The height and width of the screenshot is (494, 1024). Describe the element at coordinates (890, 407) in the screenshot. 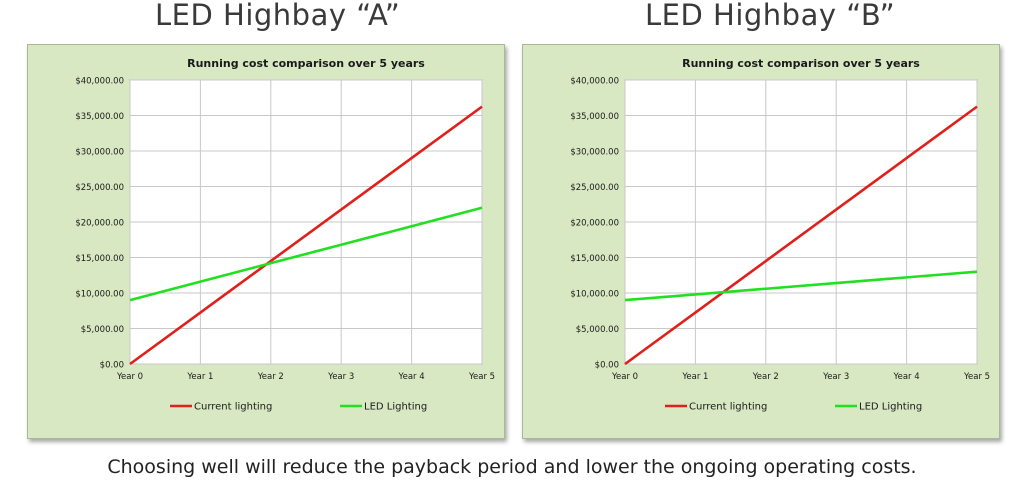

I see `chart-b-legend-label-led-lighting: LED Lighting` at that location.